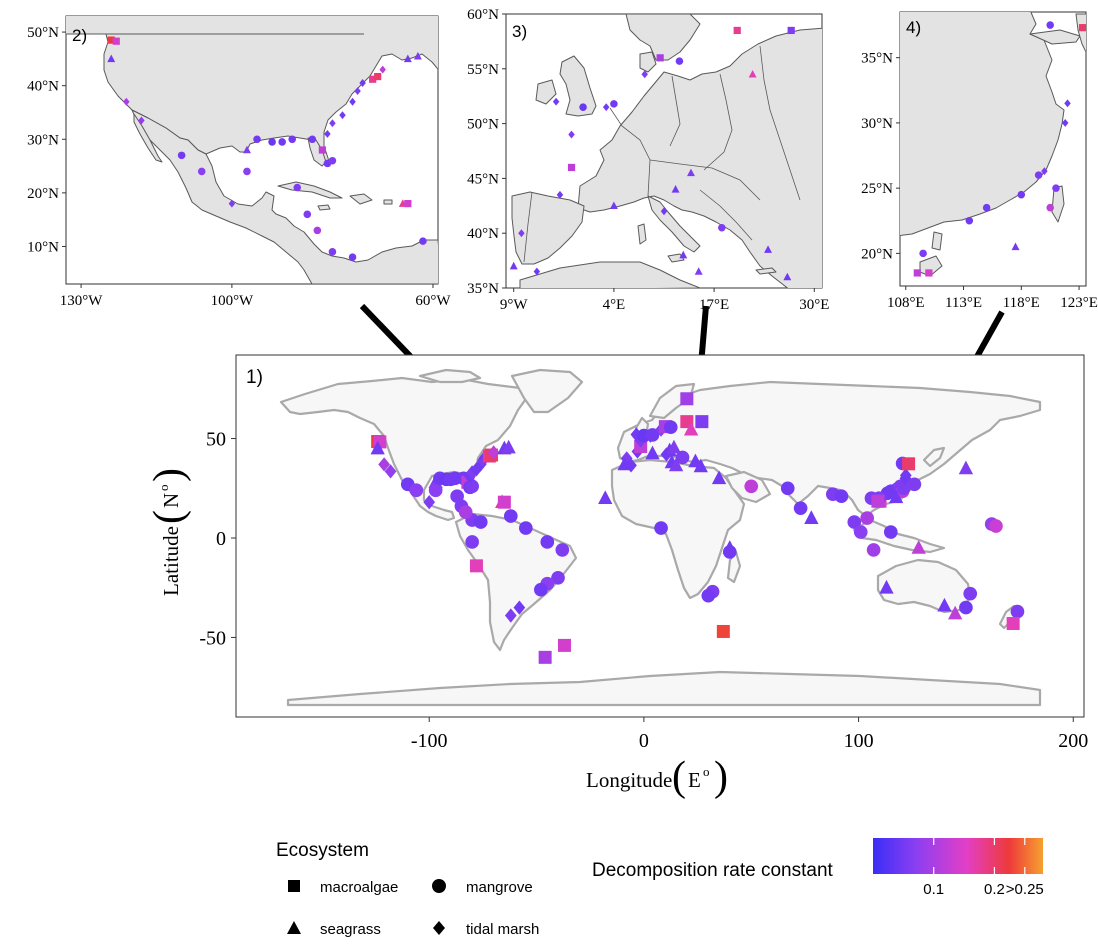 This screenshot has width=1098, height=952. Describe the element at coordinates (780, 123) in the screenshot. I see `border-baltic-east` at that location.